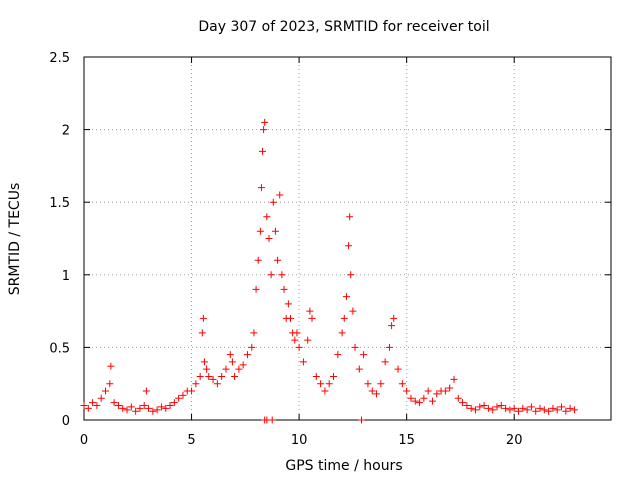 Image resolution: width=640 pixels, height=480 pixels. What do you see at coordinates (66, 131) in the screenshot?
I see `y-tick-label: 2` at bounding box center [66, 131].